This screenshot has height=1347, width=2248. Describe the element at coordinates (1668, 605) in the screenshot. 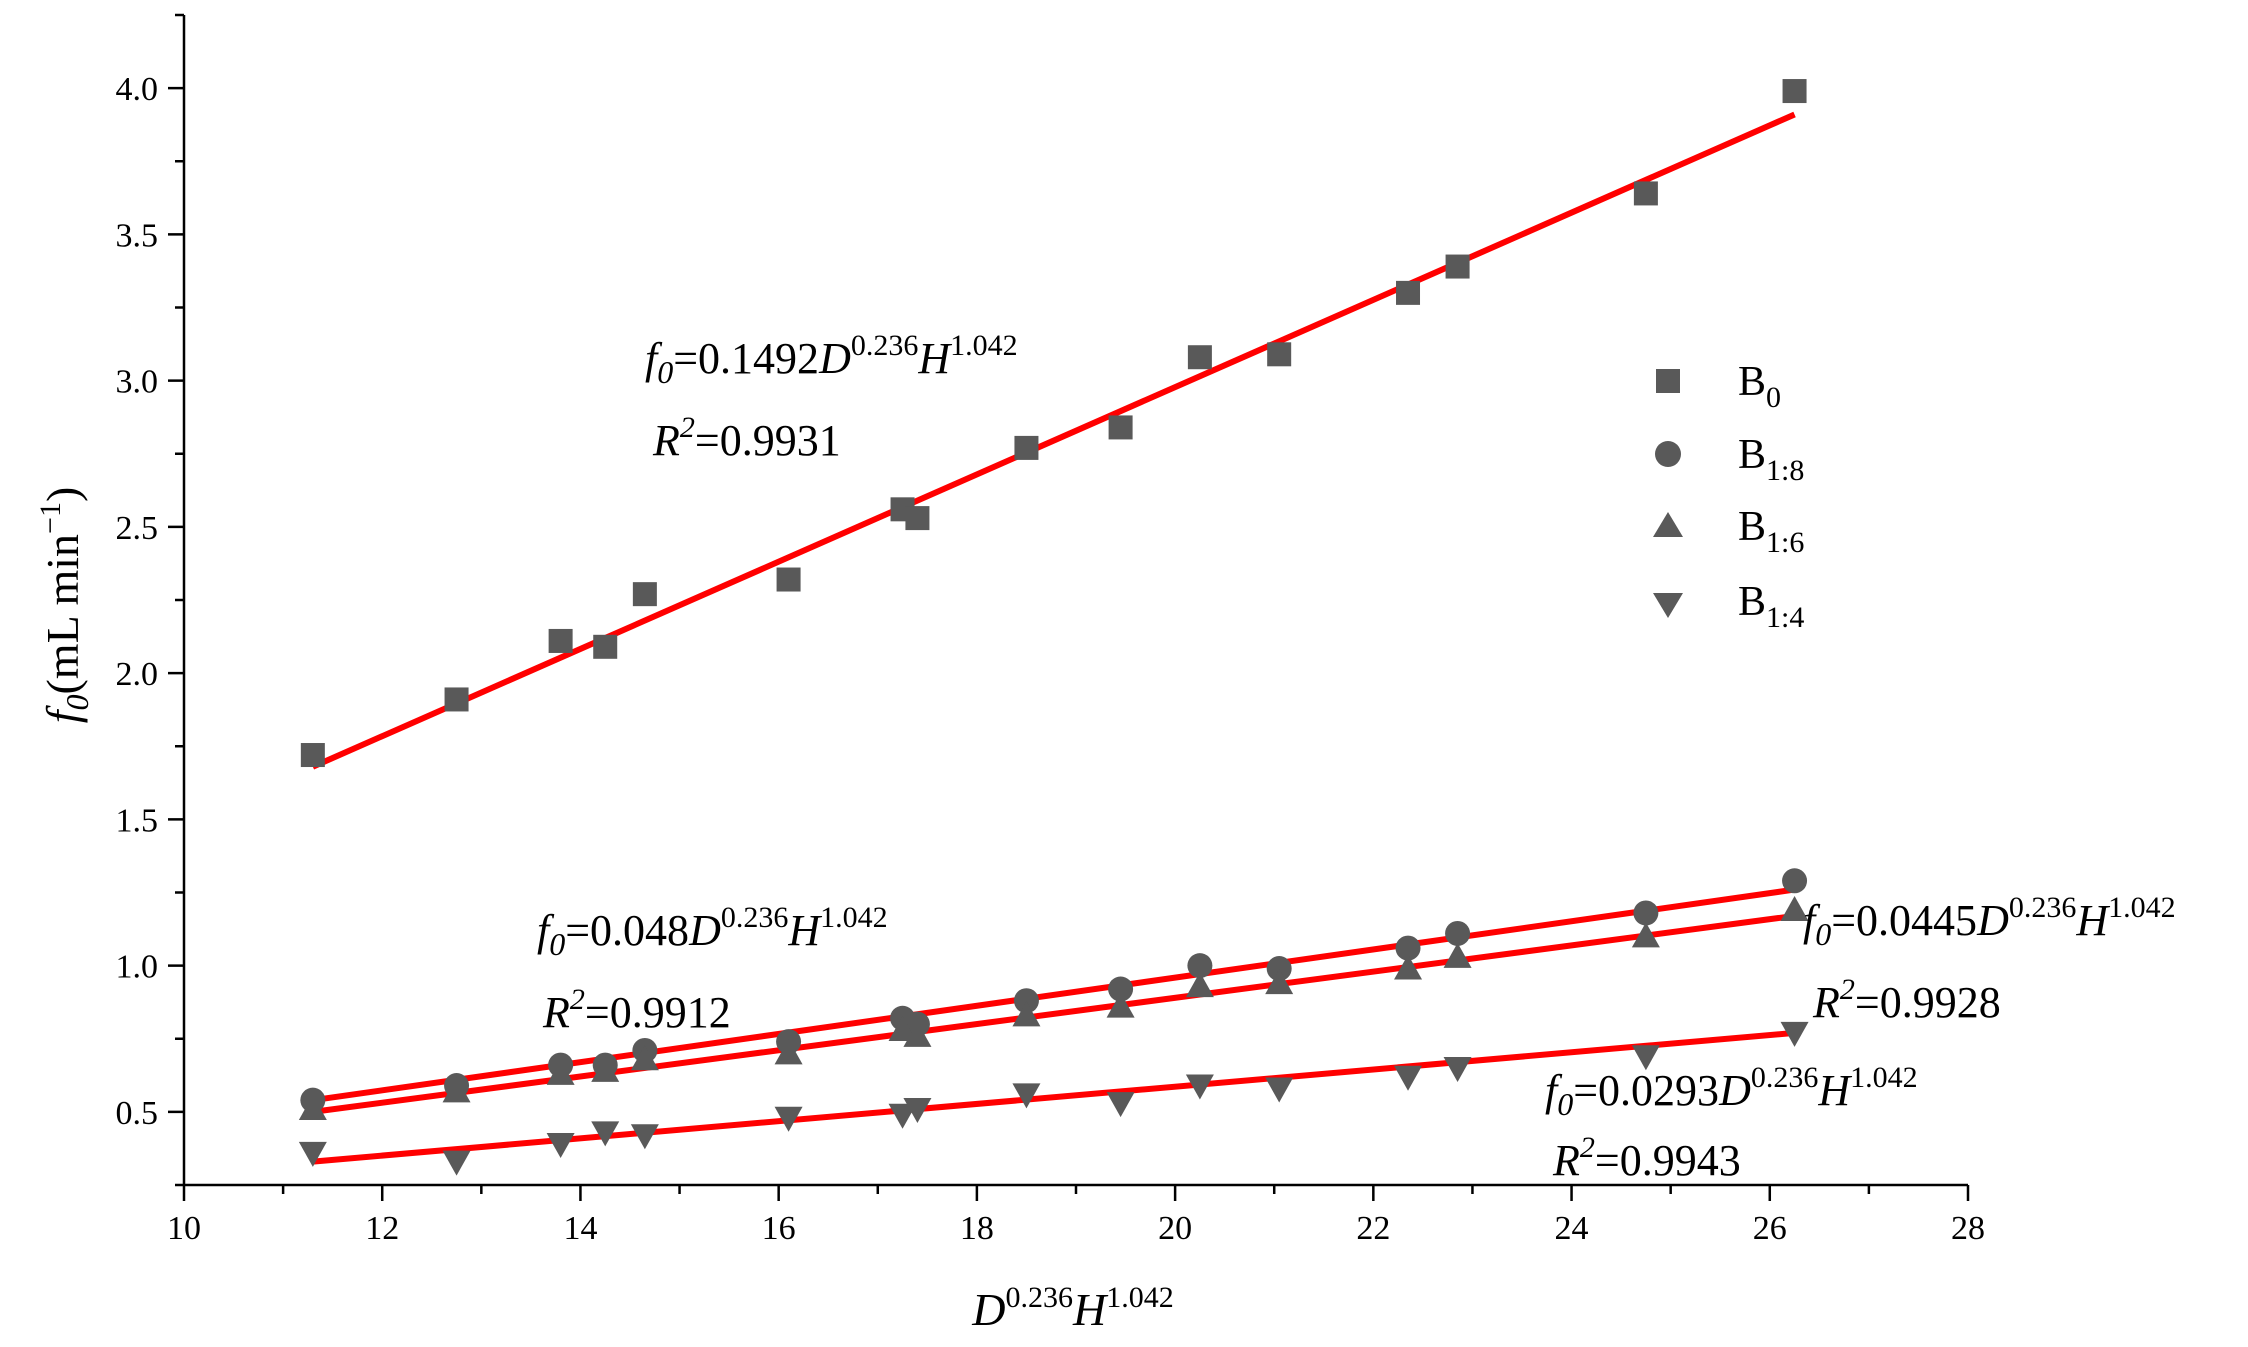

I see `legend-marker-triangle-down` at that location.